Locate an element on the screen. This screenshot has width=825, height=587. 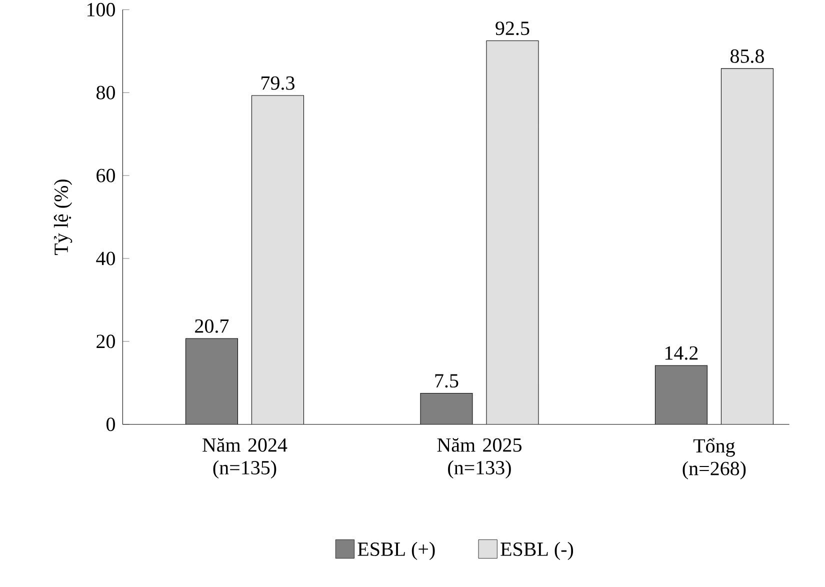
y-tick-label: 0 is located at coordinates (110, 425).